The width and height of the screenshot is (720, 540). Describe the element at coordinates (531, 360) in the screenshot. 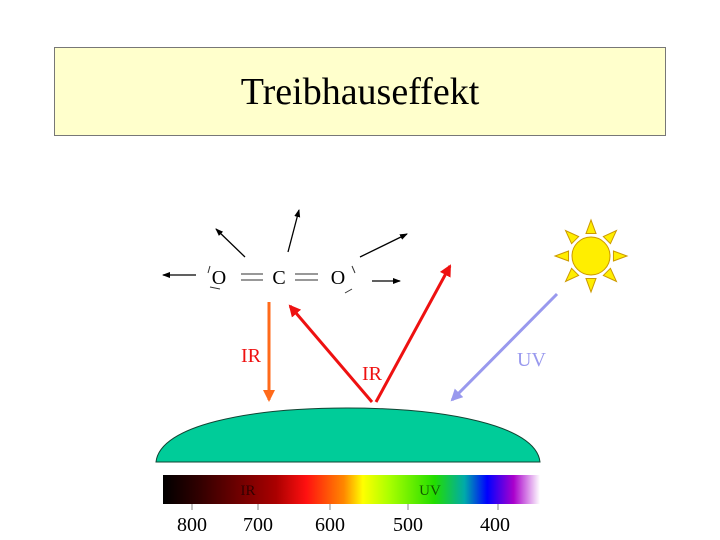

I see `uv-label: UV` at that location.